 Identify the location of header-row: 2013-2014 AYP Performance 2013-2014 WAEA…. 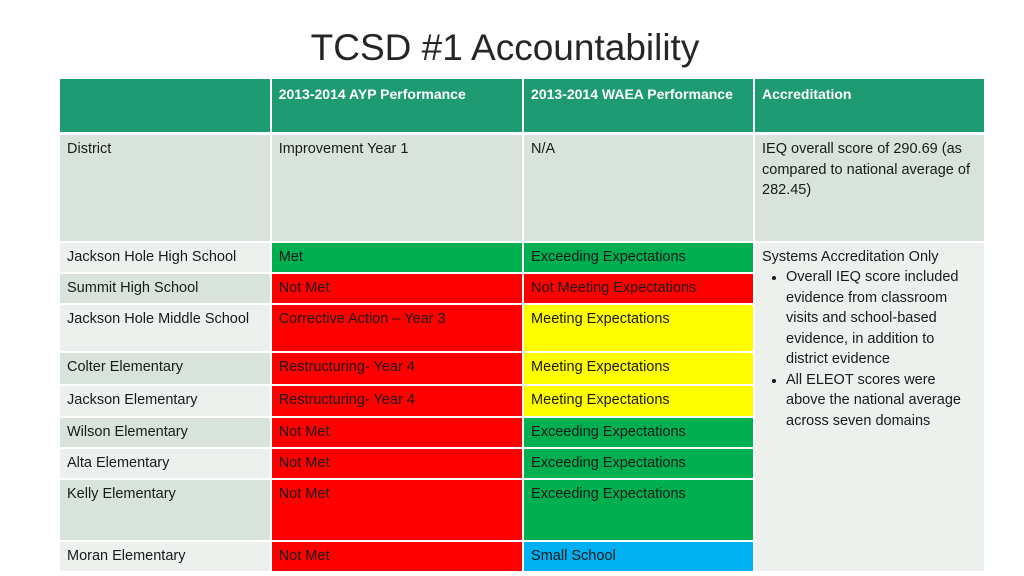
(522, 106).